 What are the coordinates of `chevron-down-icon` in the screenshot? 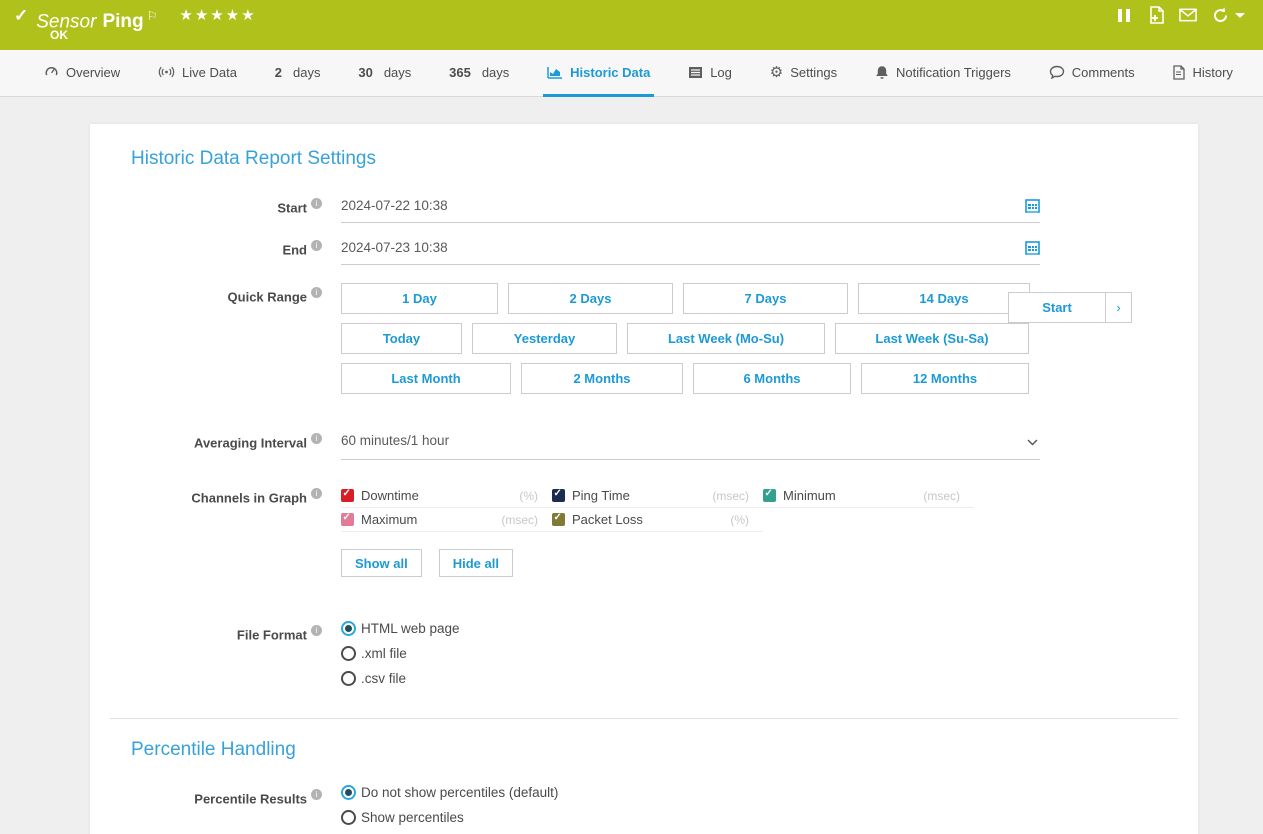 It's located at (1032, 442).